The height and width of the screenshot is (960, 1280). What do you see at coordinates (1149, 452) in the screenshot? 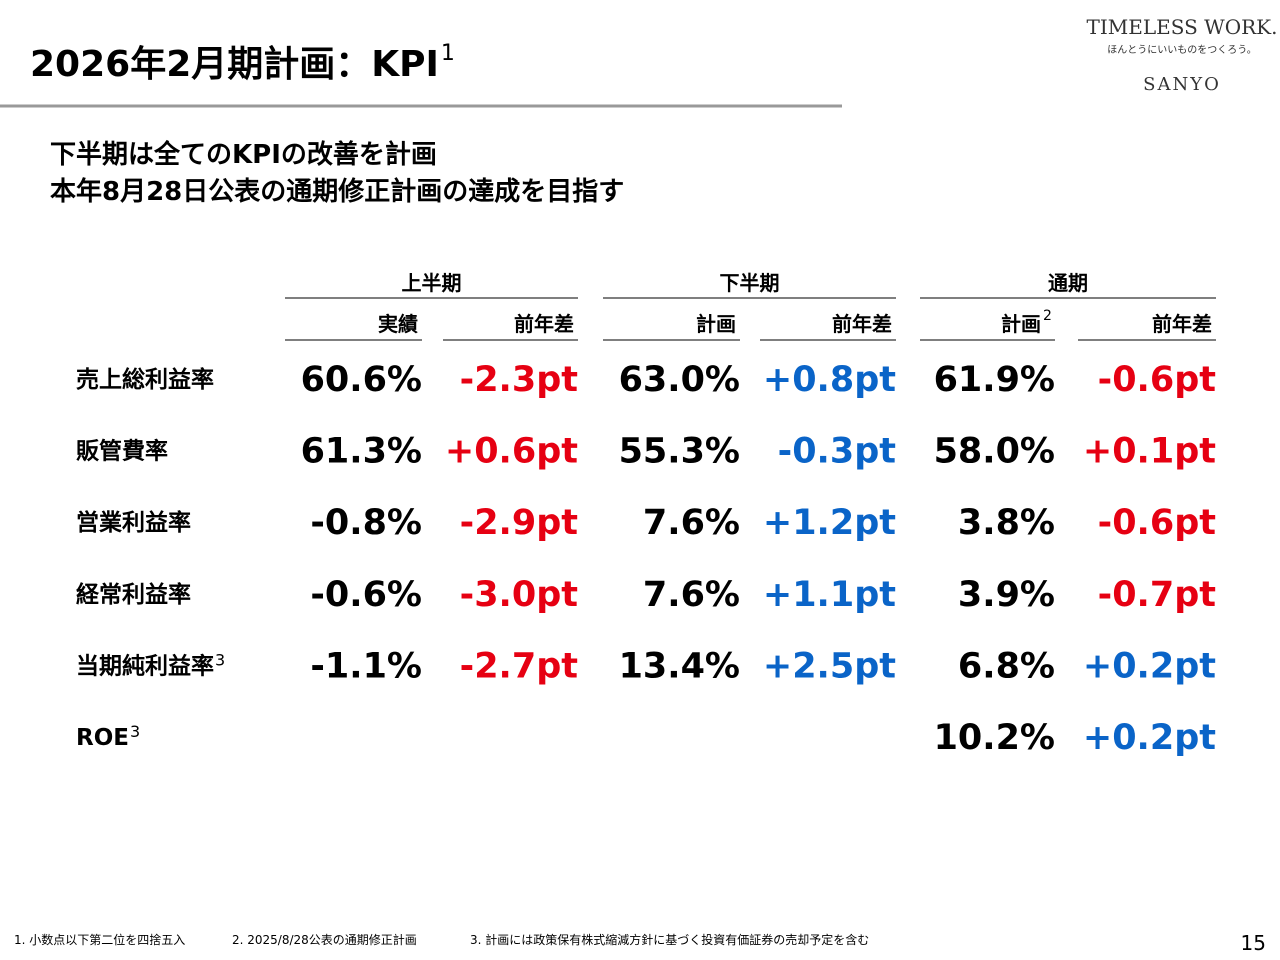
I see `table-cell: +0.1pt` at bounding box center [1149, 452].